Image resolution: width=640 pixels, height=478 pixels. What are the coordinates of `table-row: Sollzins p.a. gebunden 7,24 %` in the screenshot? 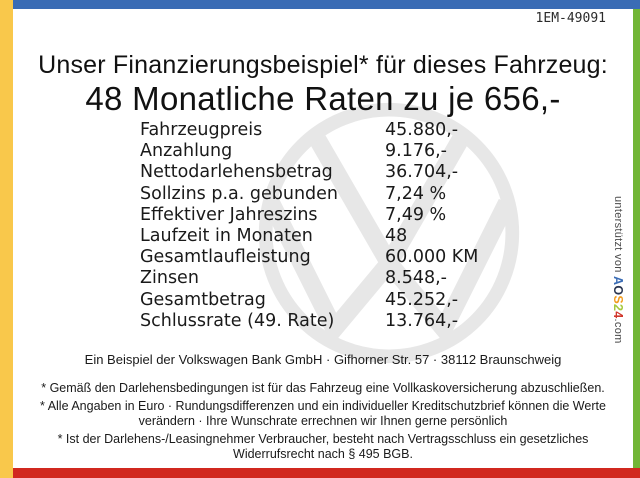 It's located at (309, 194).